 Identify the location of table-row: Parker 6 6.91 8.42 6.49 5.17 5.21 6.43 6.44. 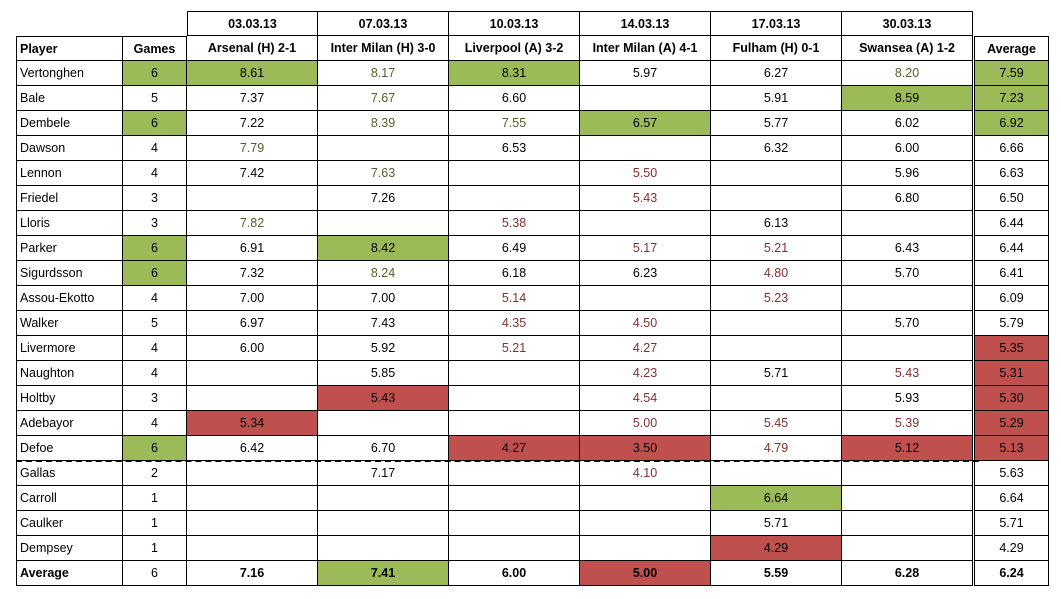
(532, 248).